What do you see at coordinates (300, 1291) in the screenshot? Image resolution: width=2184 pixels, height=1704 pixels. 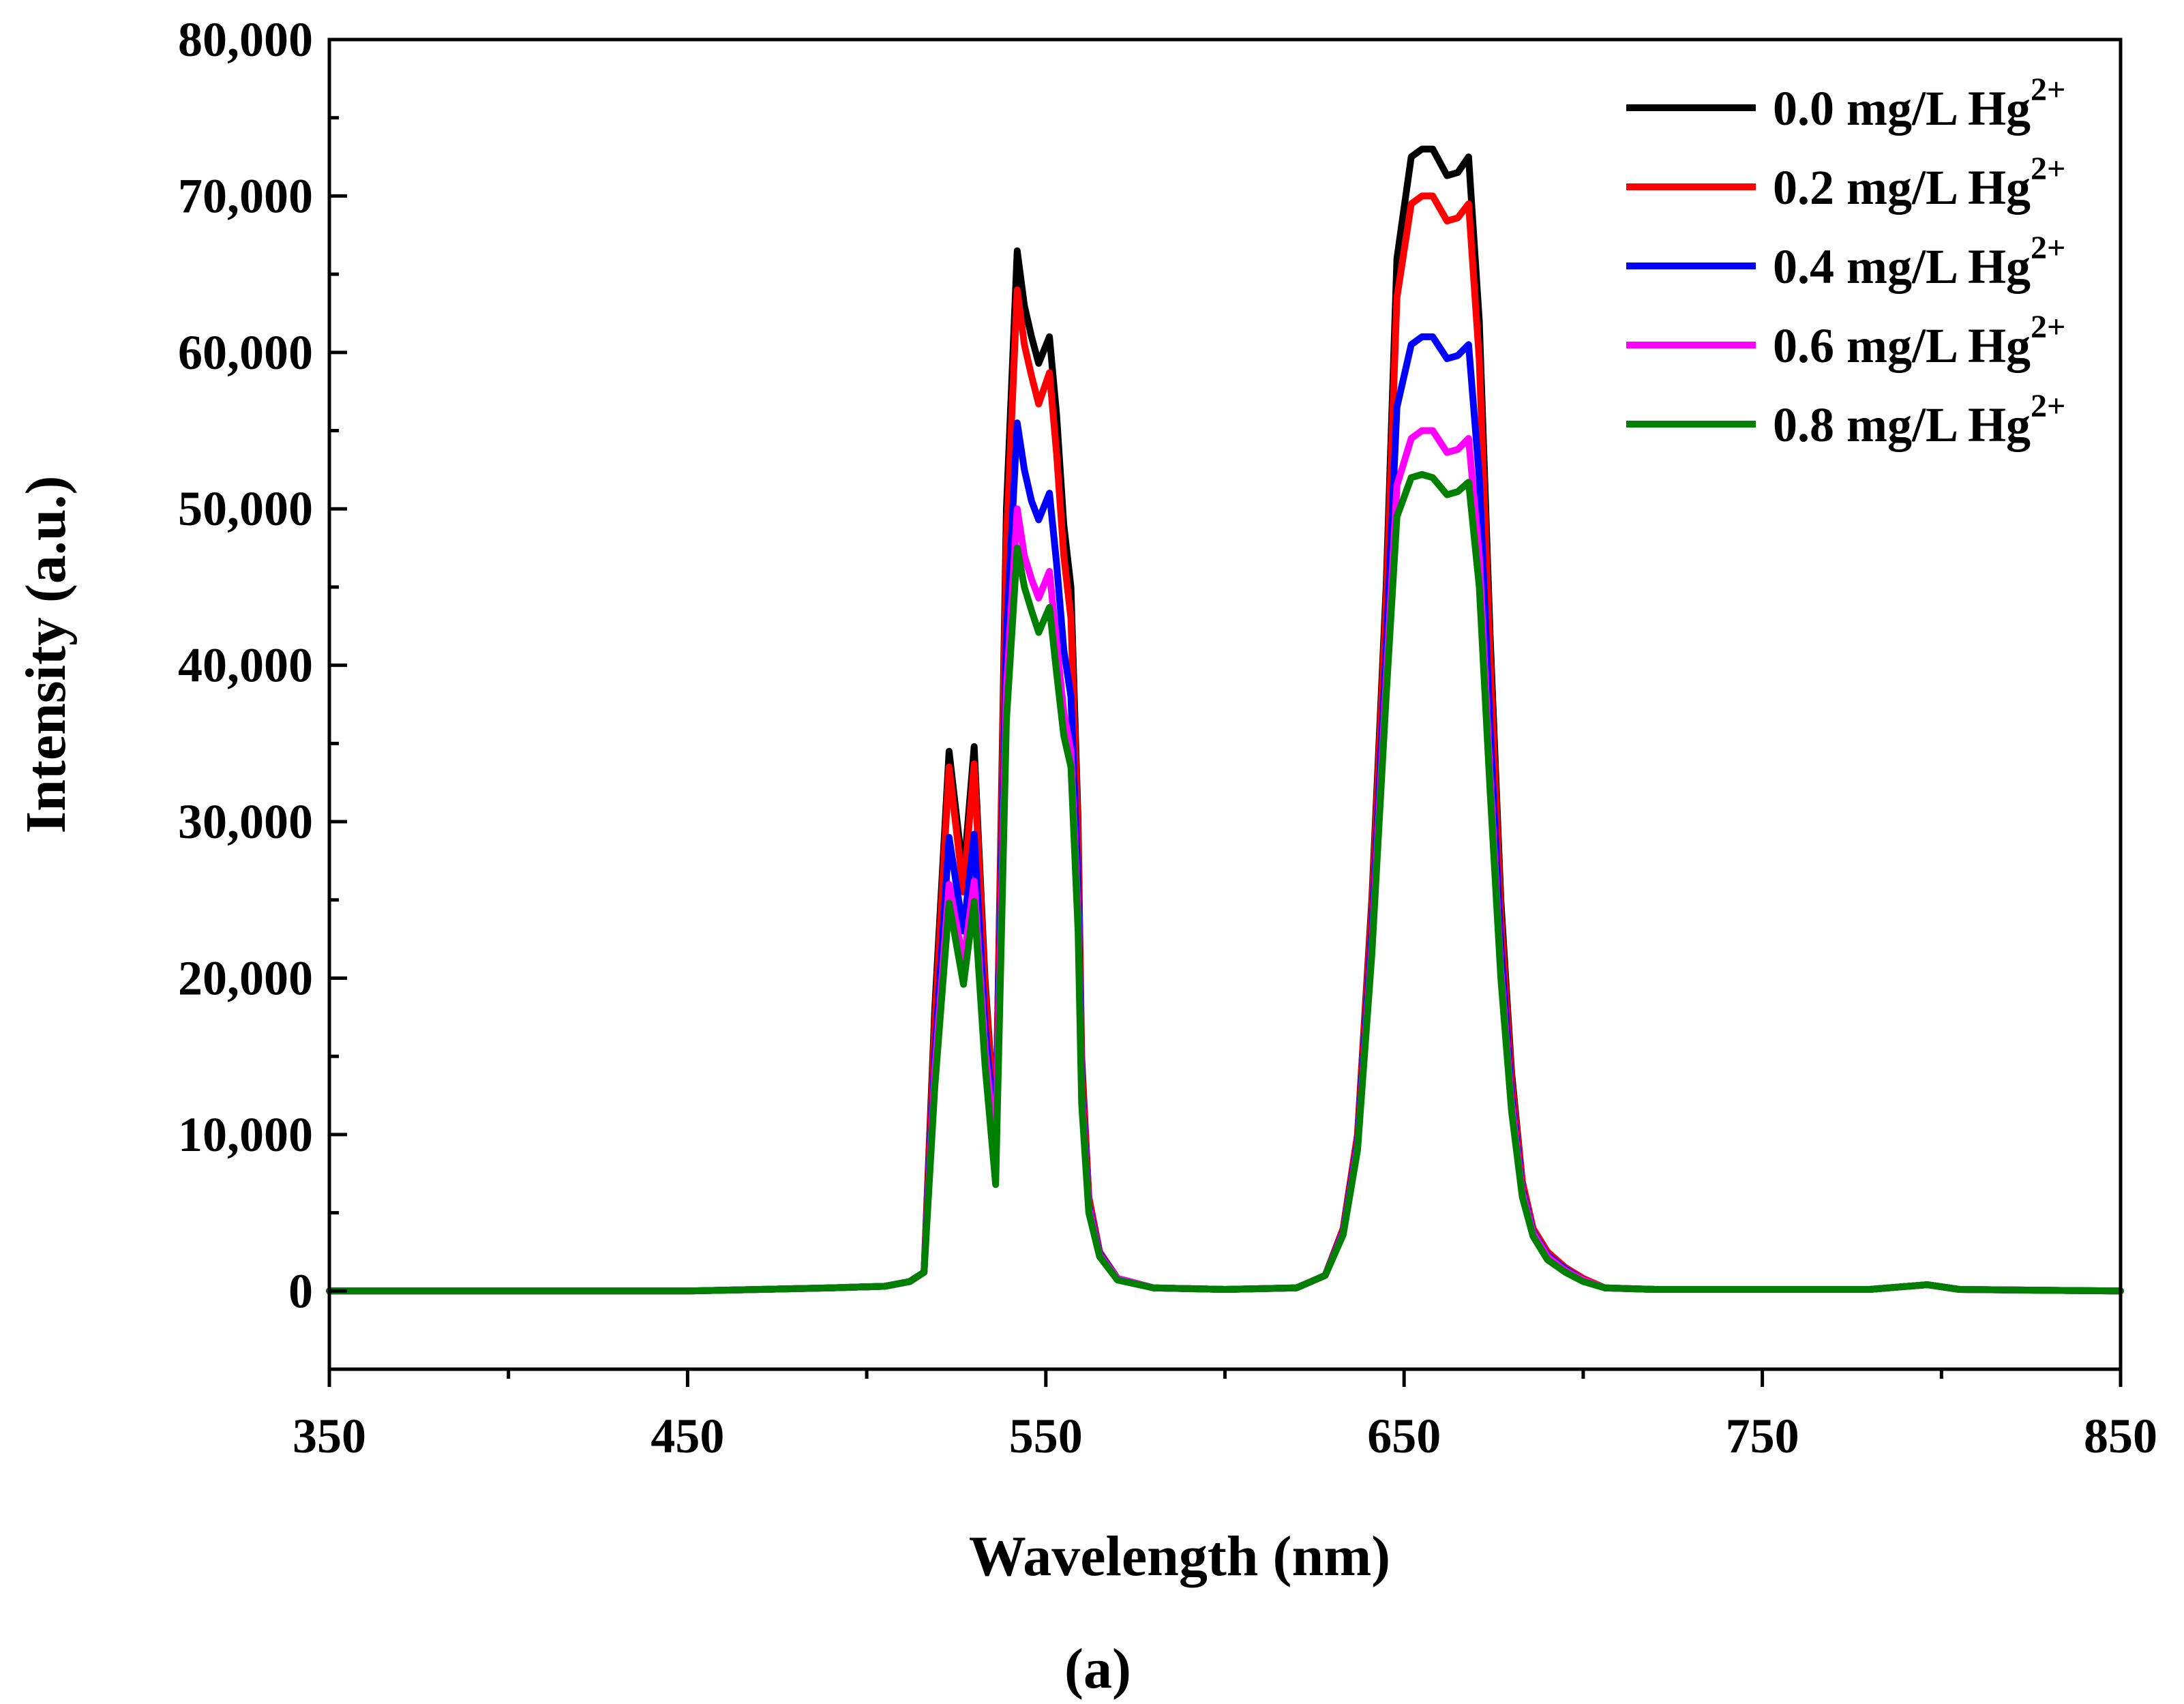 I see `y-tick-label: 0` at bounding box center [300, 1291].